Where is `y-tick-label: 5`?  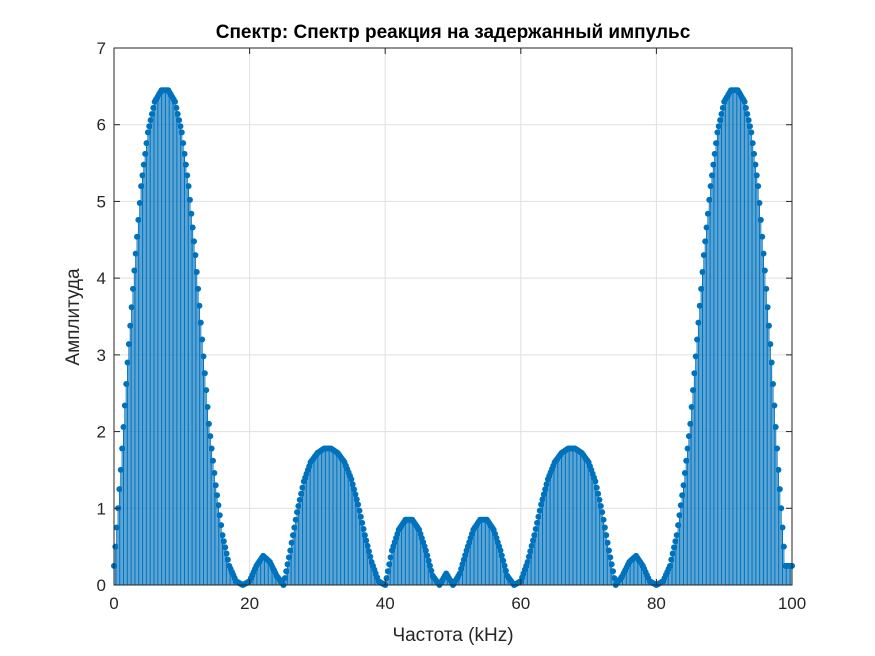 y-tick-label: 5 is located at coordinates (101, 201).